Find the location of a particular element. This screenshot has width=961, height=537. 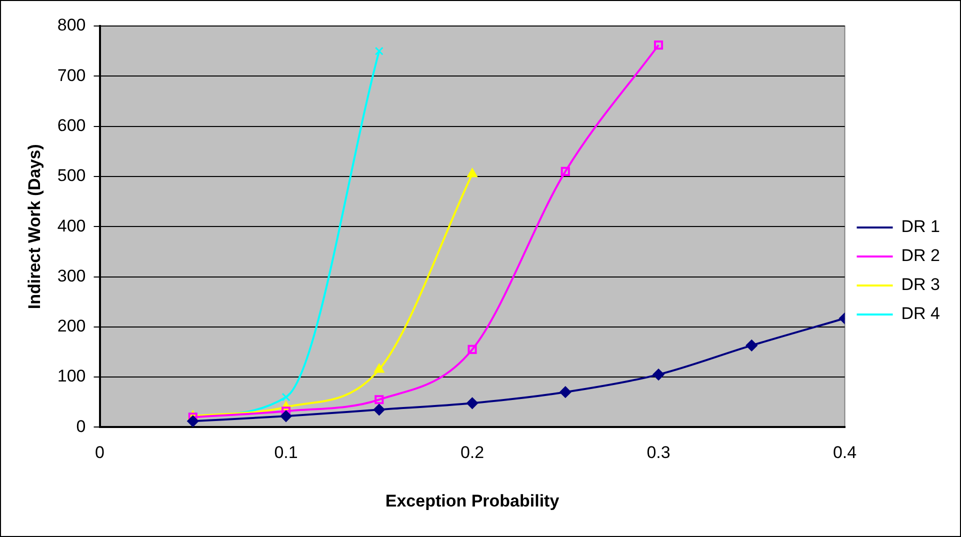

y-tick-label: 0 is located at coordinates (81, 426).